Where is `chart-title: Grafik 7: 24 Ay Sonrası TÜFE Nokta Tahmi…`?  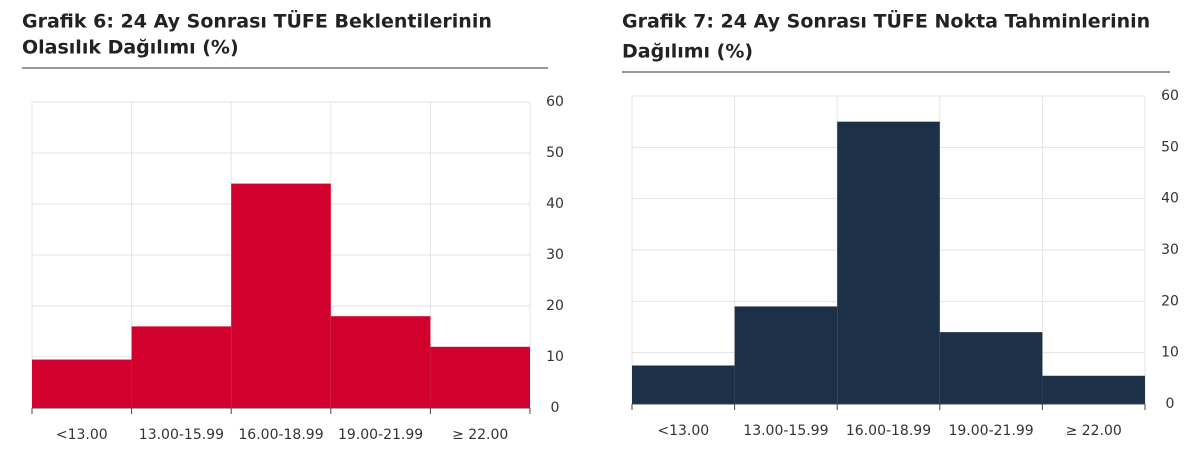
chart-title: Grafik 7: 24 Ay Sonrası TÜFE Nokta Tahmi… is located at coordinates (886, 21).